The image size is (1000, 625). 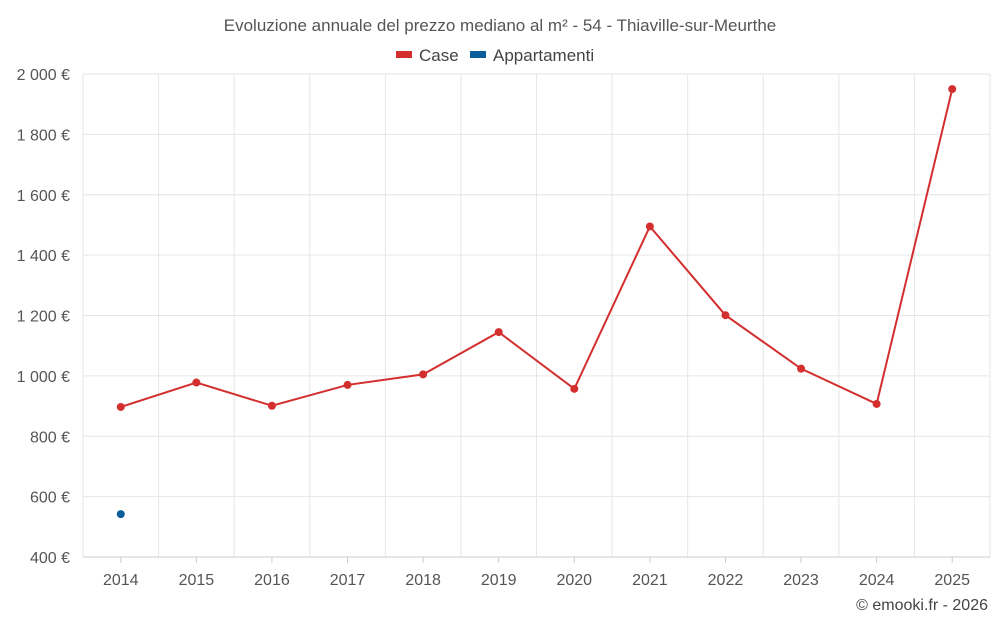 I want to click on x-tick-label: 2023, so click(x=801, y=580).